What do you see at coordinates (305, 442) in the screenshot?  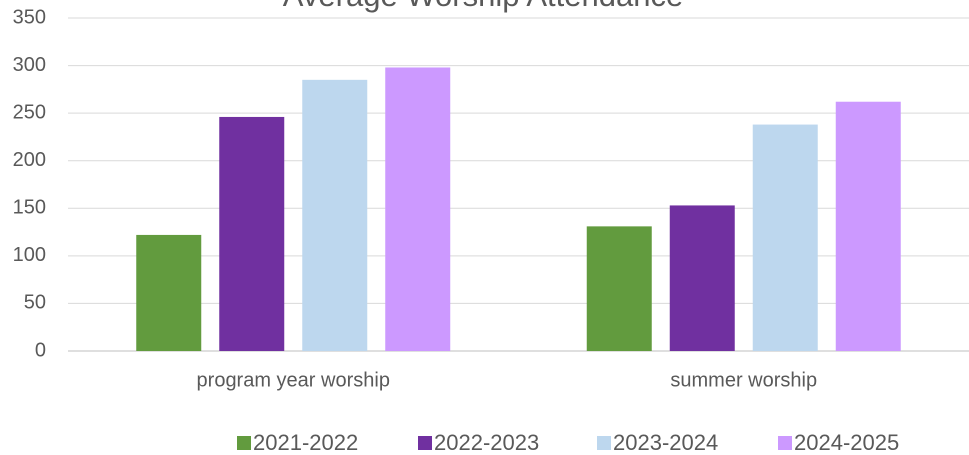 I see `legend-label: 2021-2022` at bounding box center [305, 442].